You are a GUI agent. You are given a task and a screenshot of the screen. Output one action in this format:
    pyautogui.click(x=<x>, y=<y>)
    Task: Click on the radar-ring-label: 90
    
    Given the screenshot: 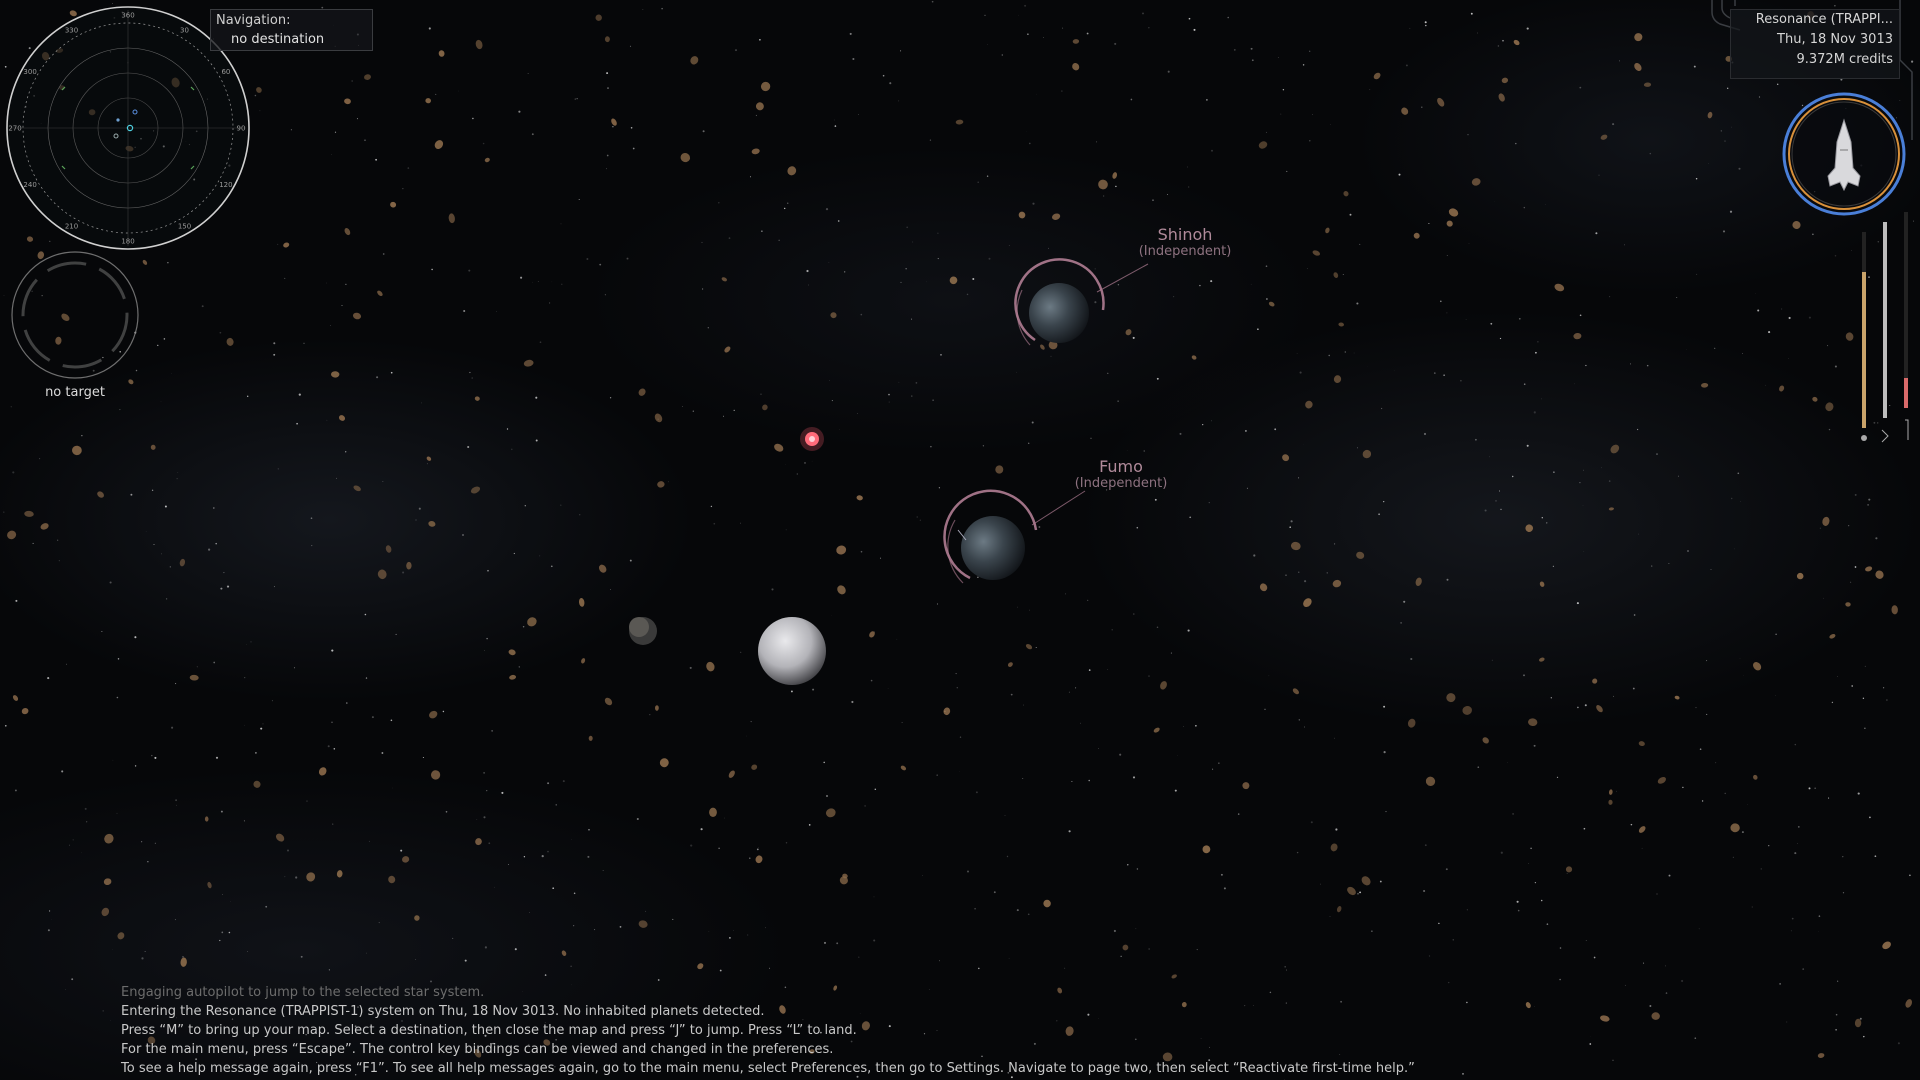 What is the action you would take?
    pyautogui.click(x=241, y=129)
    